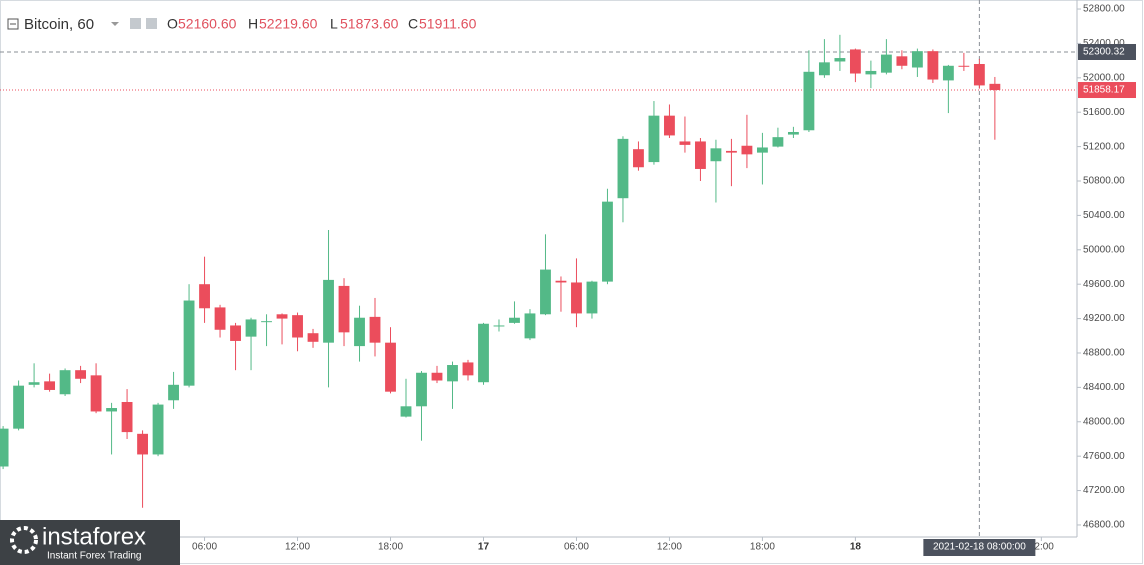  Describe the element at coordinates (135, 23) in the screenshot. I see `settings-icon` at that location.